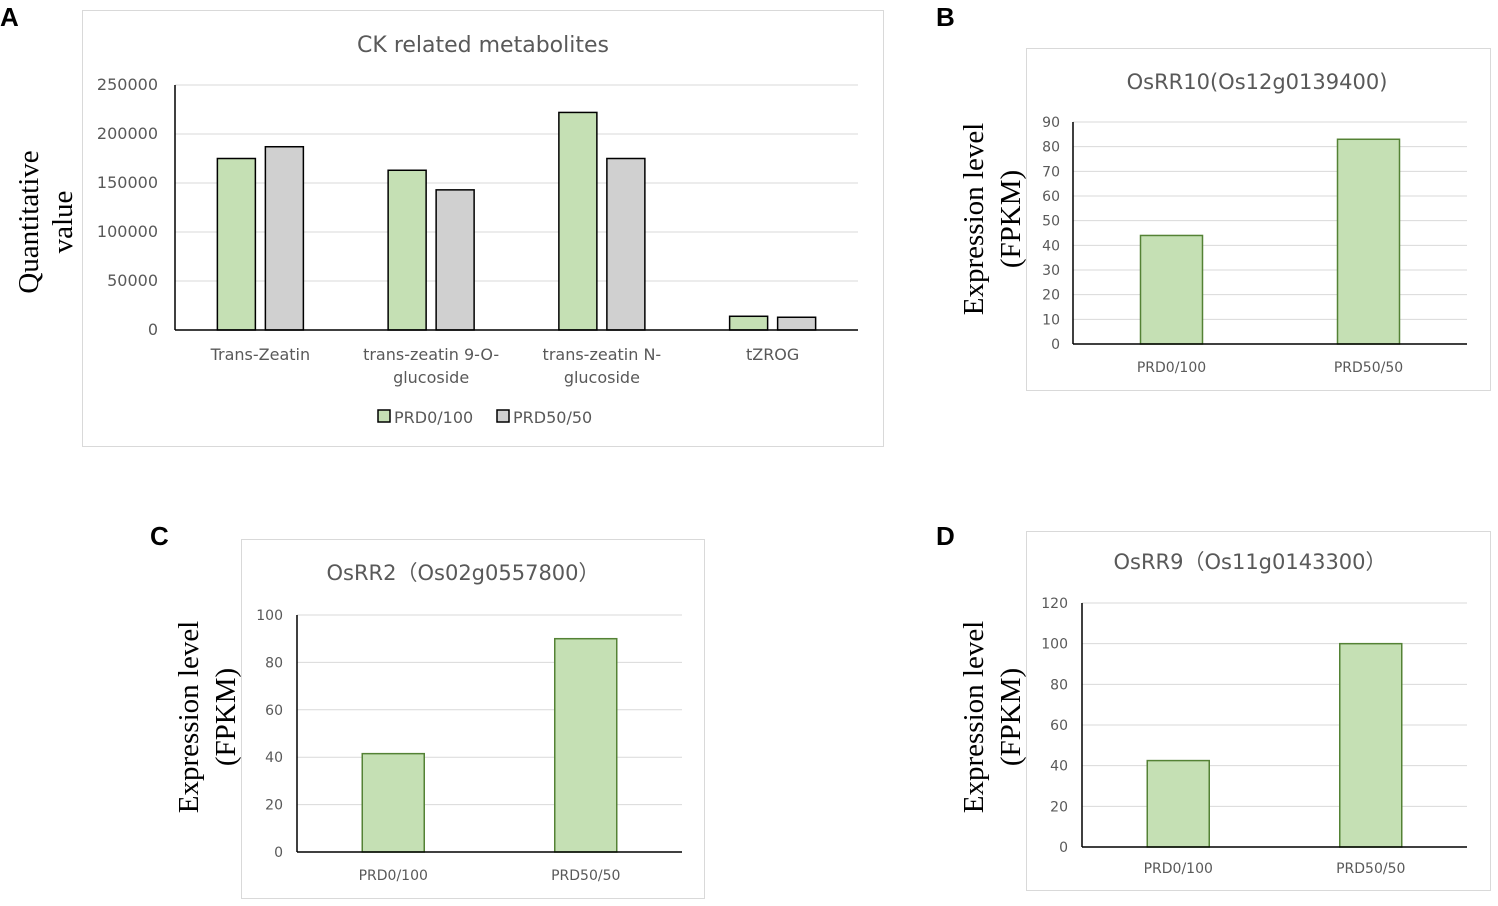 This screenshot has height=906, width=1498. Describe the element at coordinates (127, 231) in the screenshot. I see `y-tick-label: 100000` at that location.